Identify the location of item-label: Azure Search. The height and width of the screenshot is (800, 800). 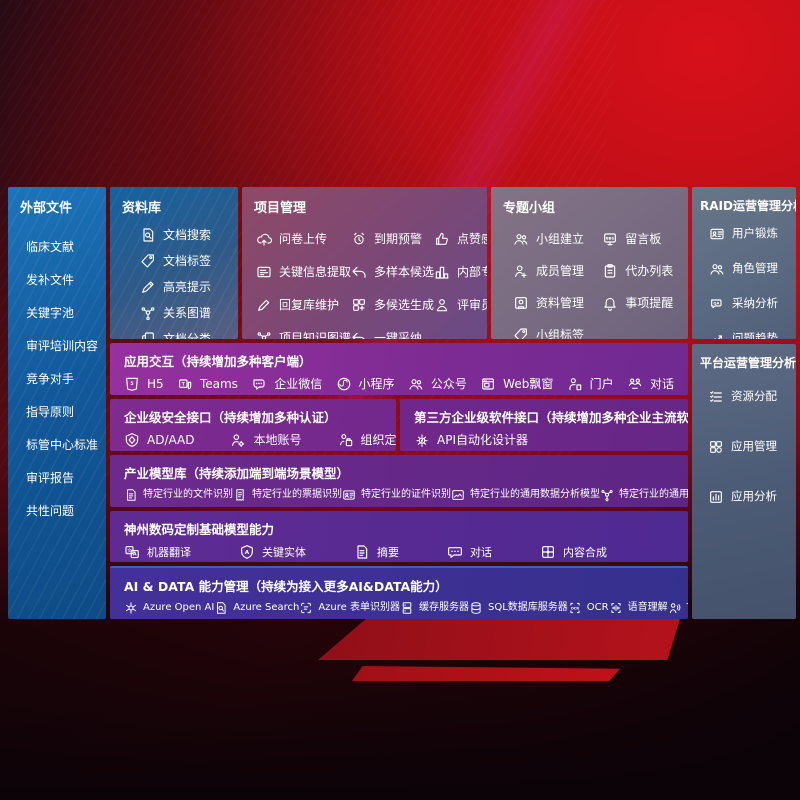
(266, 607).